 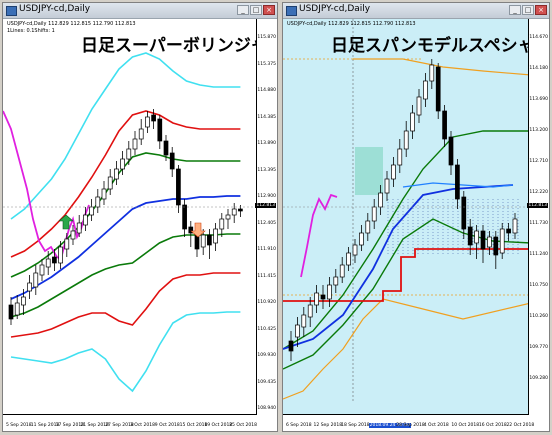 I want to click on price-tick-label: 111.910, so click(x=266, y=249).